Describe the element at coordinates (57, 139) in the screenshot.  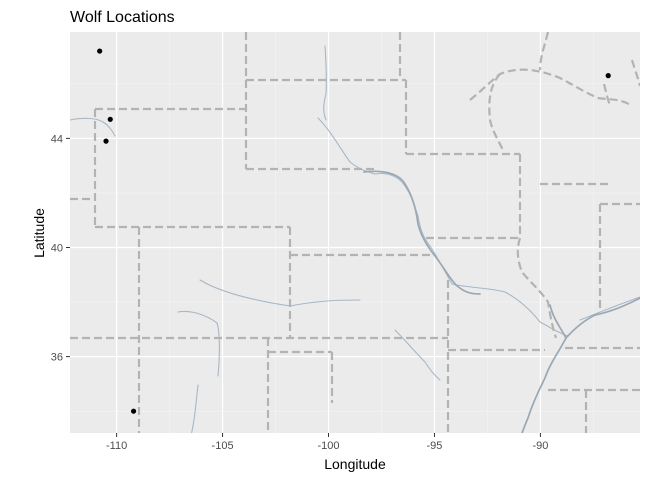
I see `y-tick-label: 44` at that location.